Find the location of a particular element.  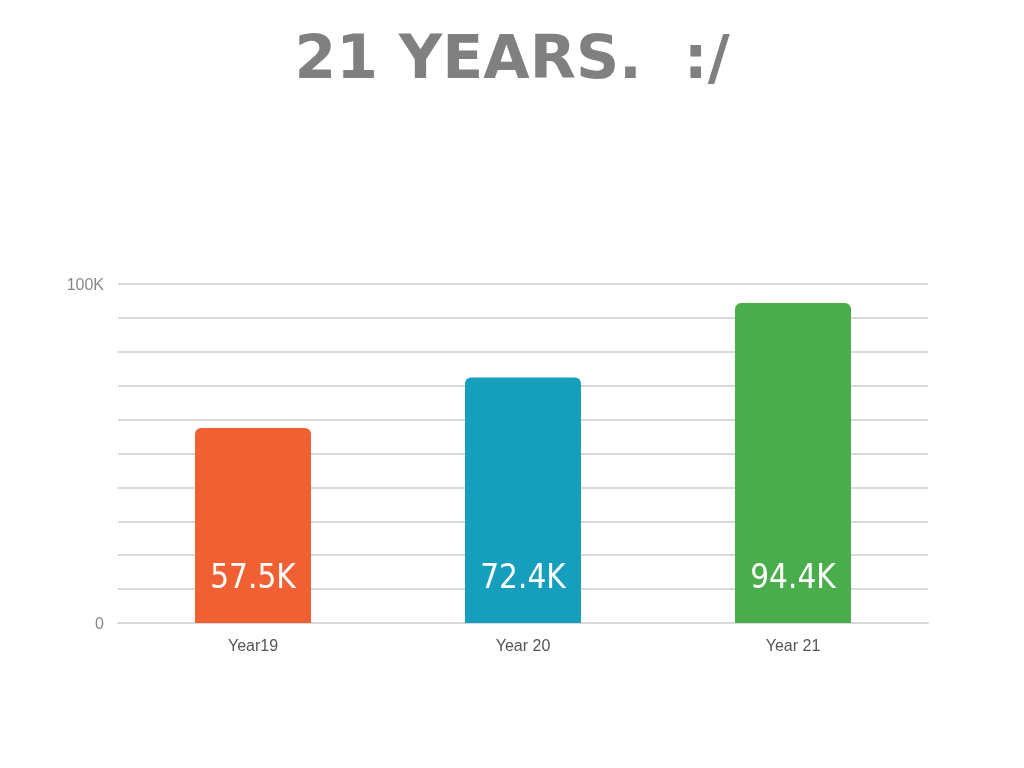

y-tick-label: 0 is located at coordinates (100, 623).